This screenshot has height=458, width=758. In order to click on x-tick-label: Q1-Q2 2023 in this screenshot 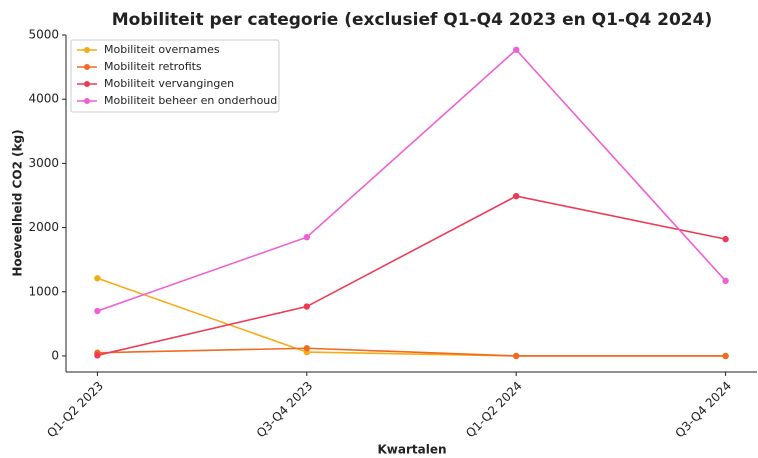, I will do `click(75, 410)`.